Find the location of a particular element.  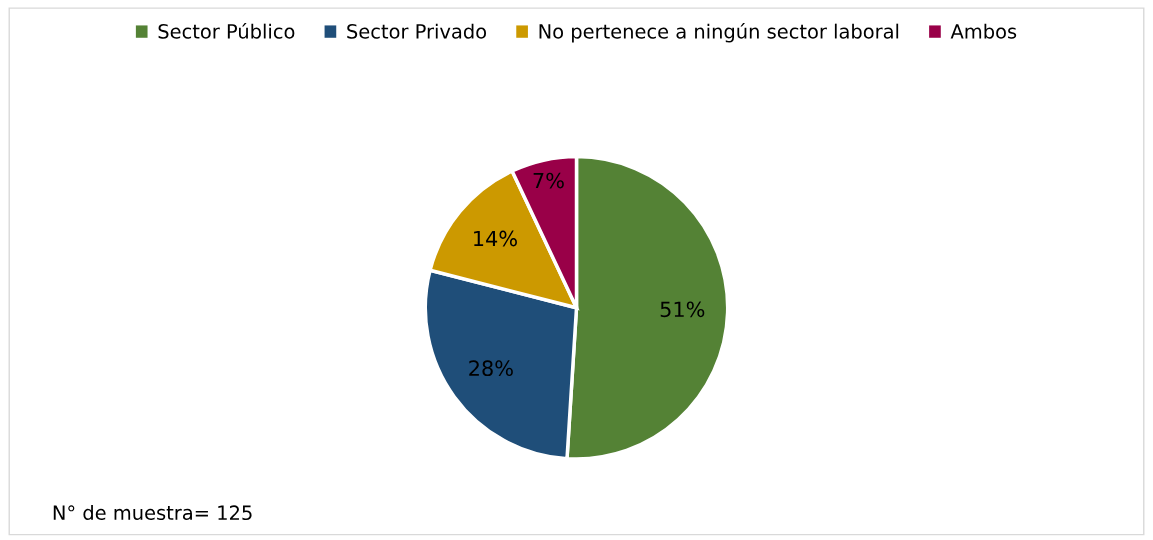

data-label: 7% is located at coordinates (548, 180).